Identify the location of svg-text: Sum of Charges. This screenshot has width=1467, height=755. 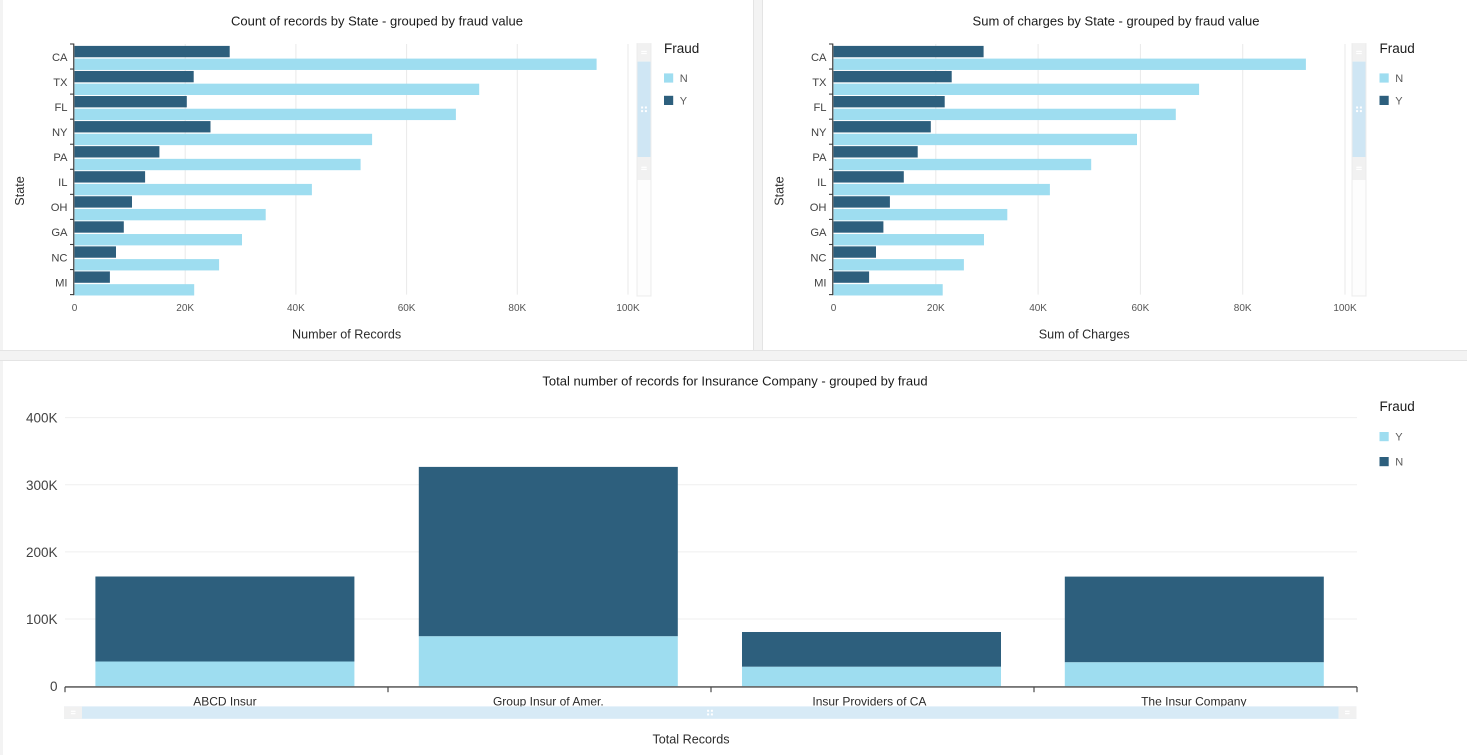
(1084, 334).